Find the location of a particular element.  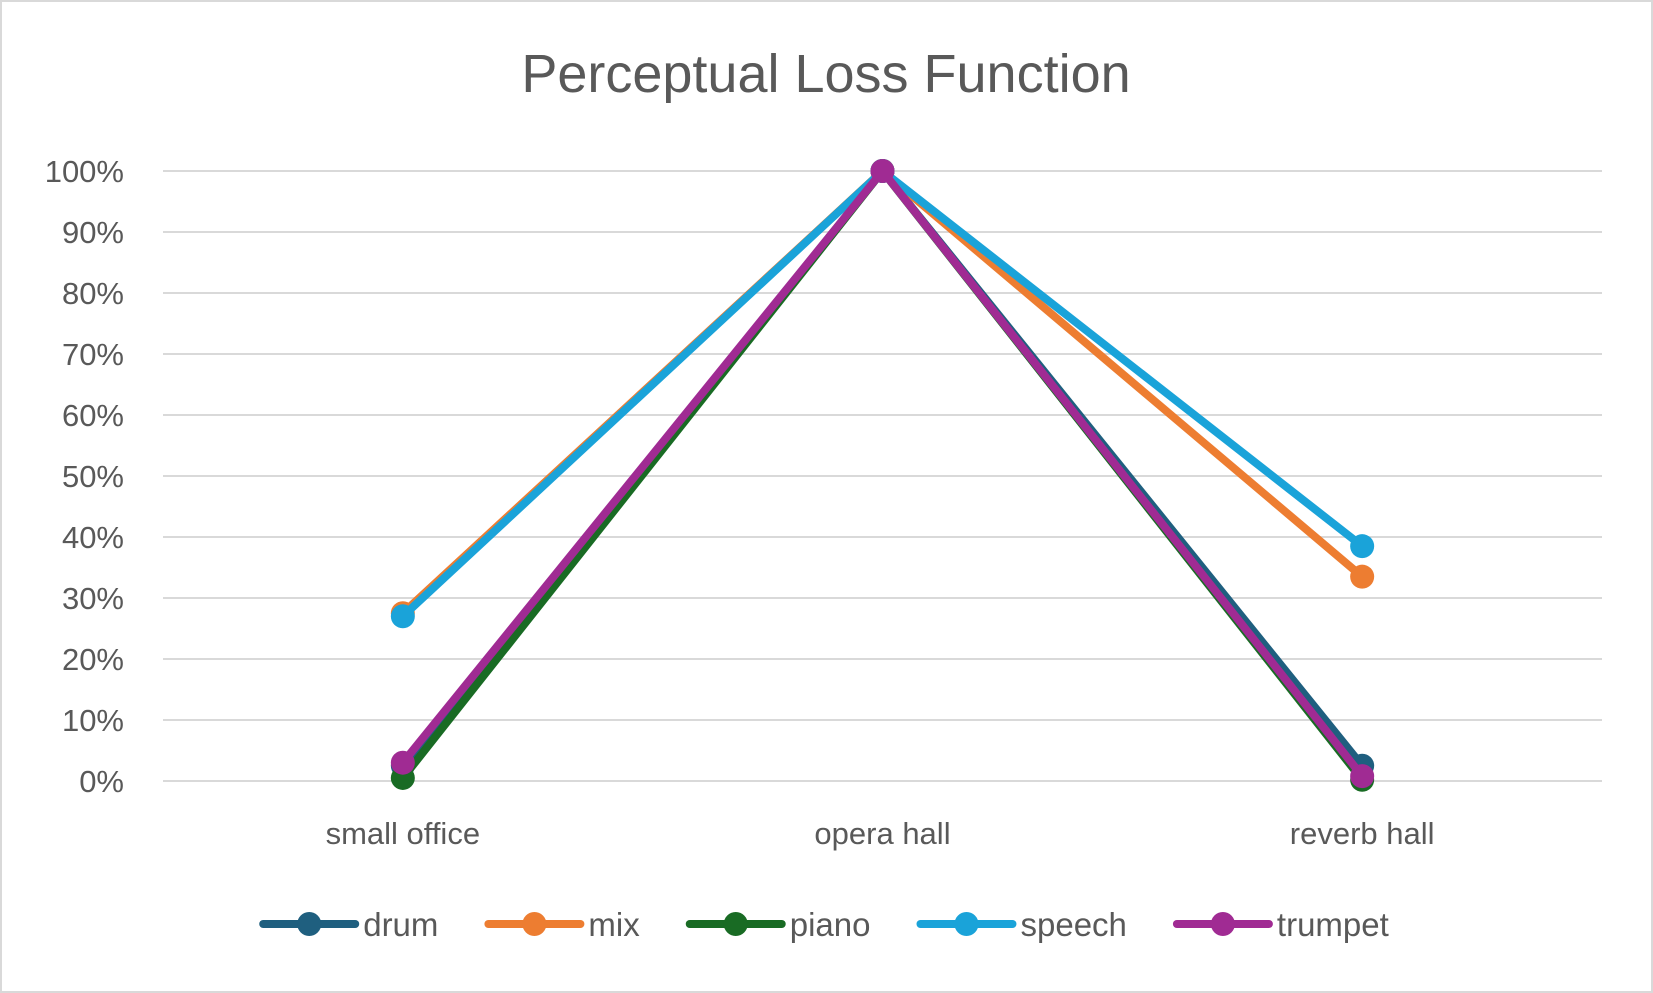

legend-item-mix: mix is located at coordinates (562, 924).